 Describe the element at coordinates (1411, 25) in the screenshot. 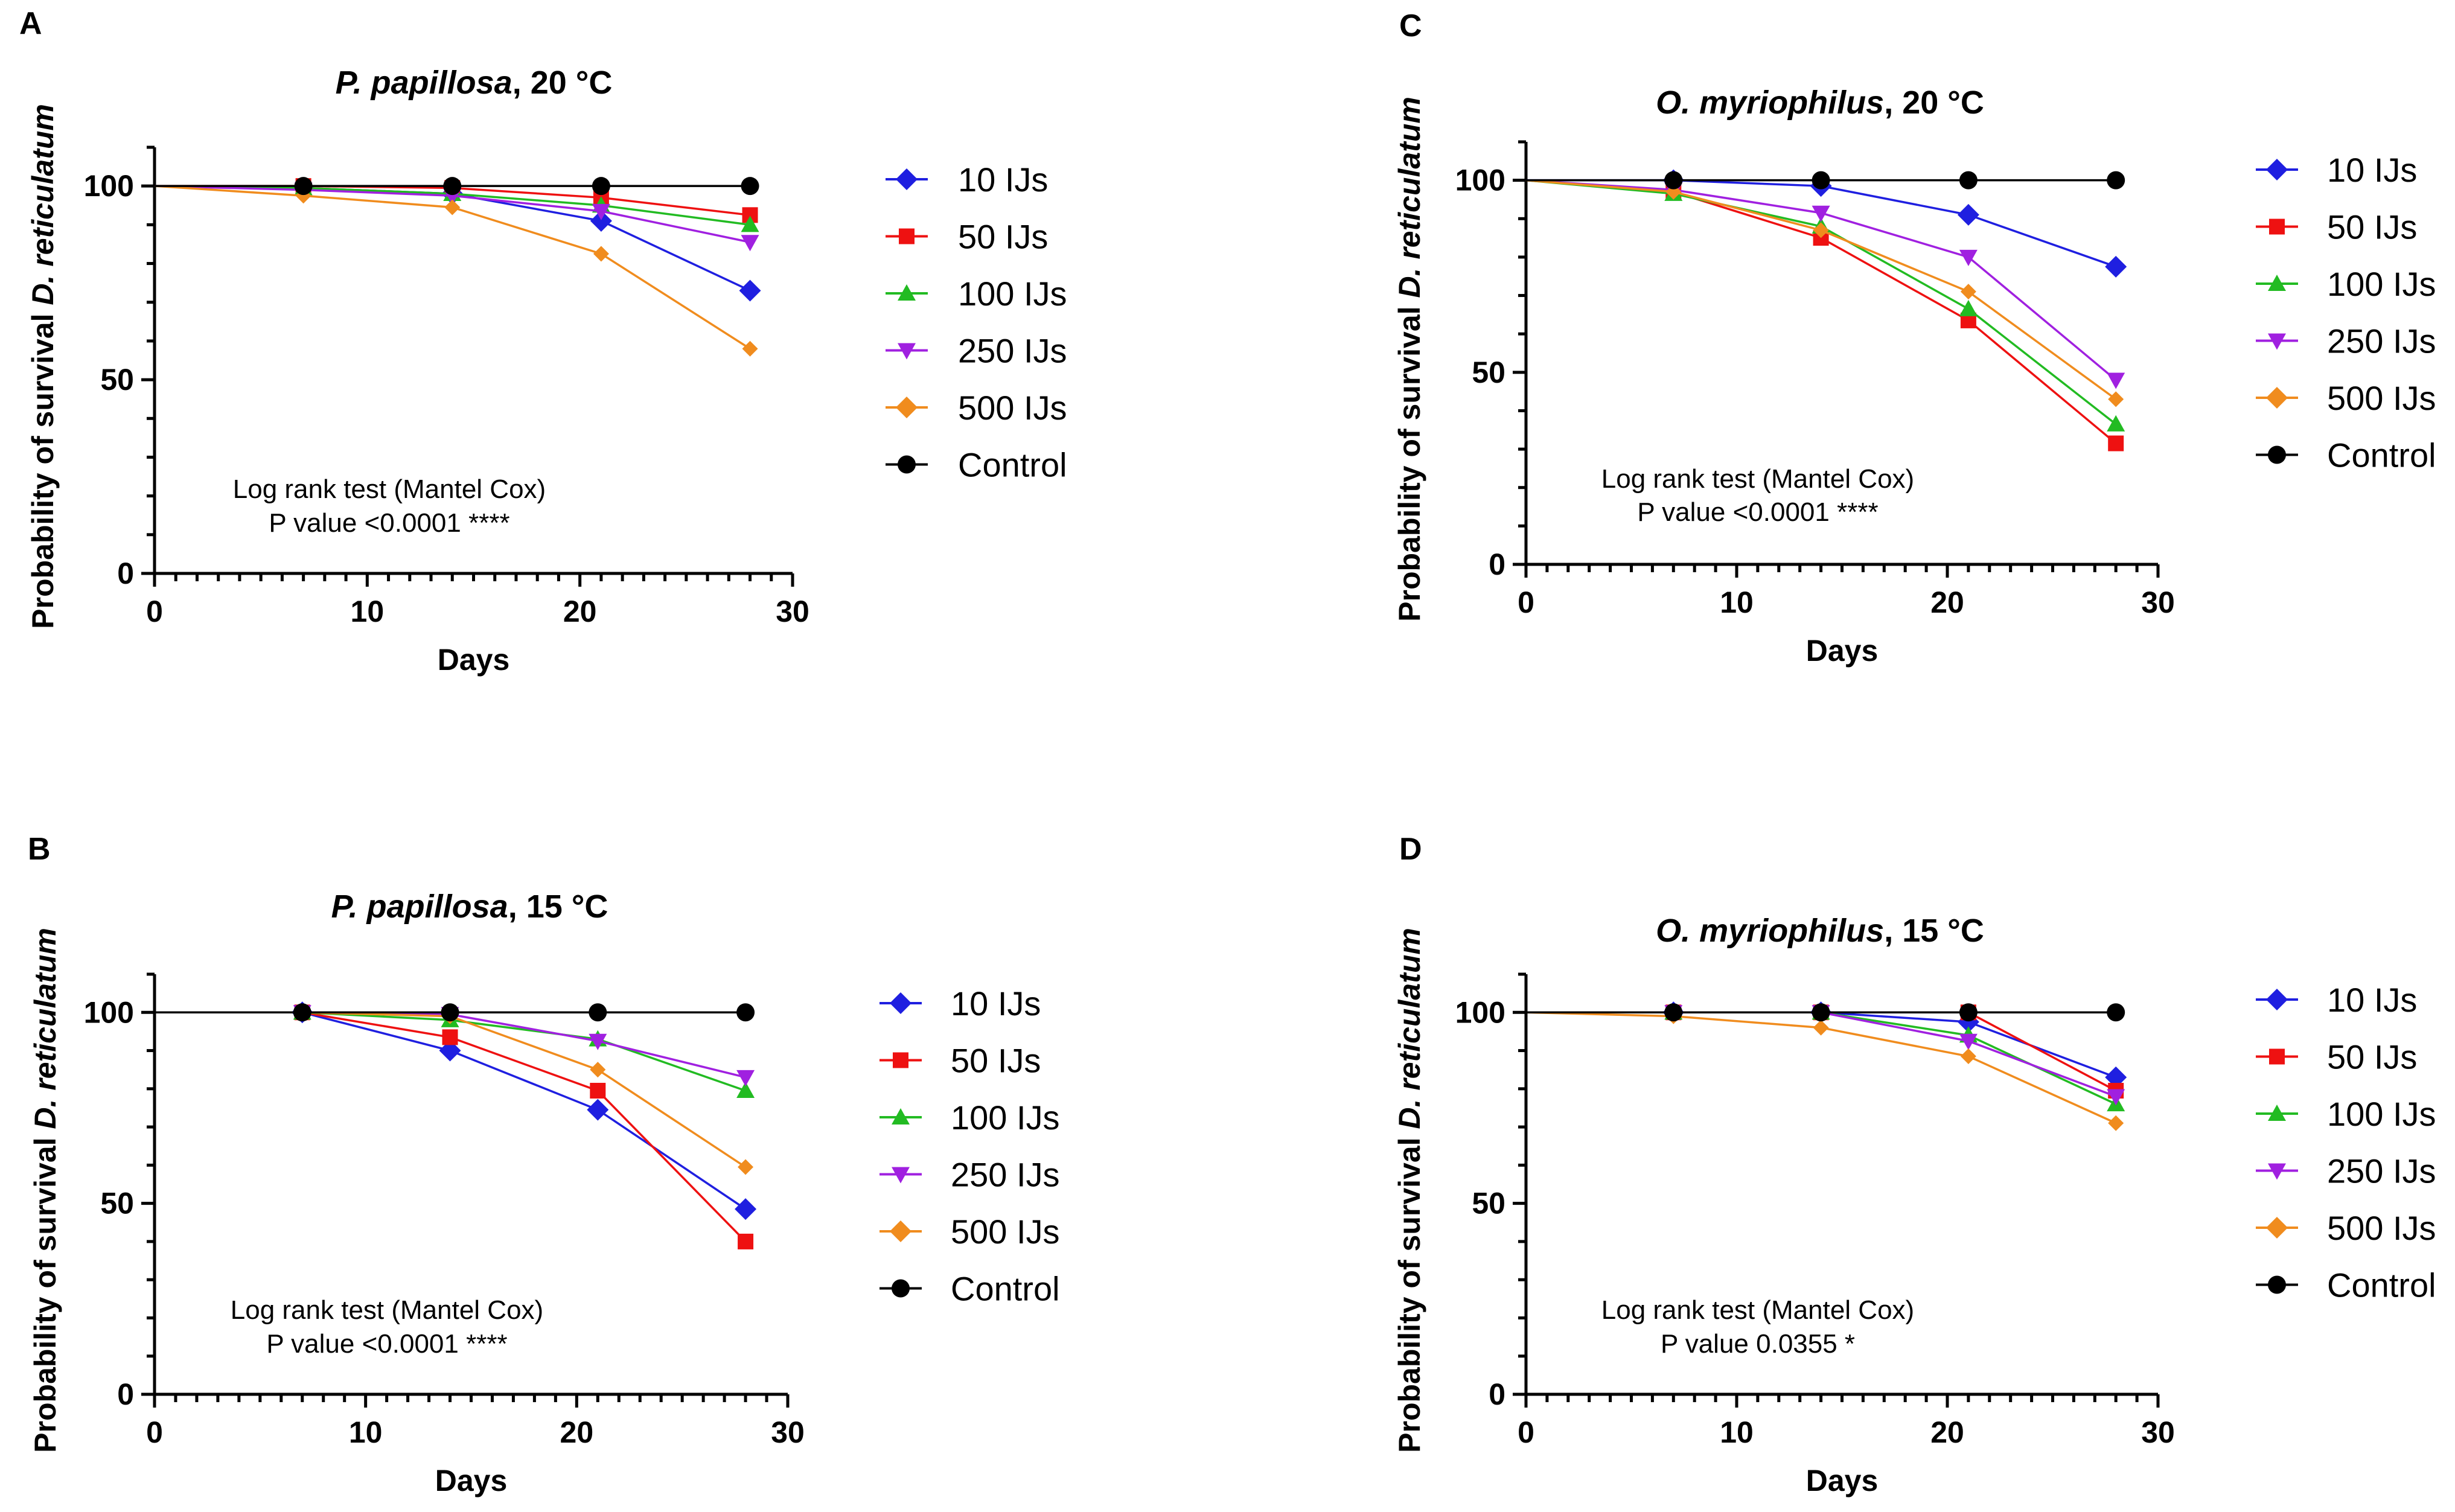

I see `panel-letter: C` at that location.